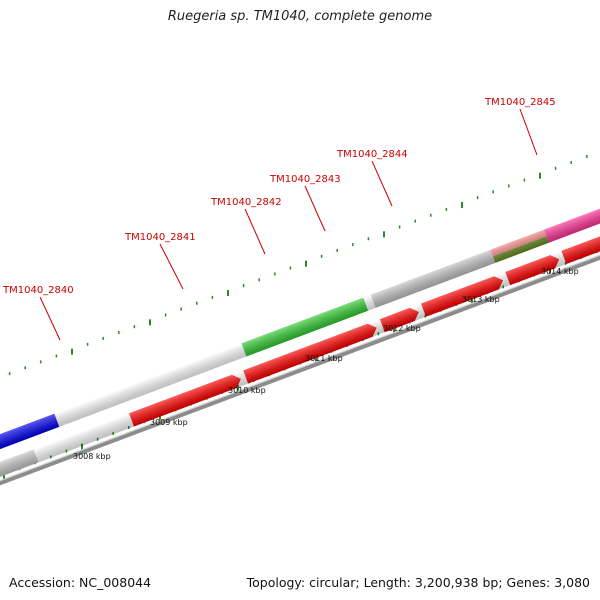 Image resolution: width=600 pixels, height=600 pixels. Describe the element at coordinates (80, 582) in the screenshot. I see `accession-text: Accession: NC_008044` at that location.